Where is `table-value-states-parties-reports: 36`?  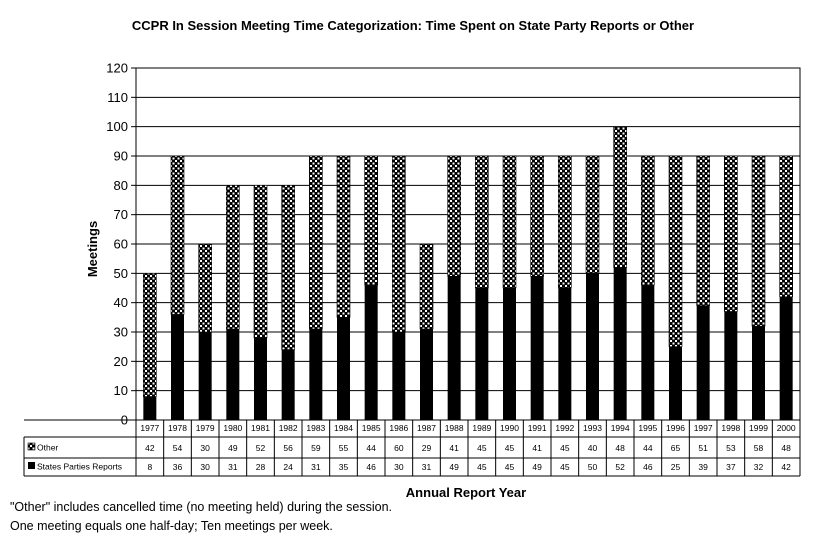
table-value-states-parties-reports: 36 is located at coordinates (178, 467).